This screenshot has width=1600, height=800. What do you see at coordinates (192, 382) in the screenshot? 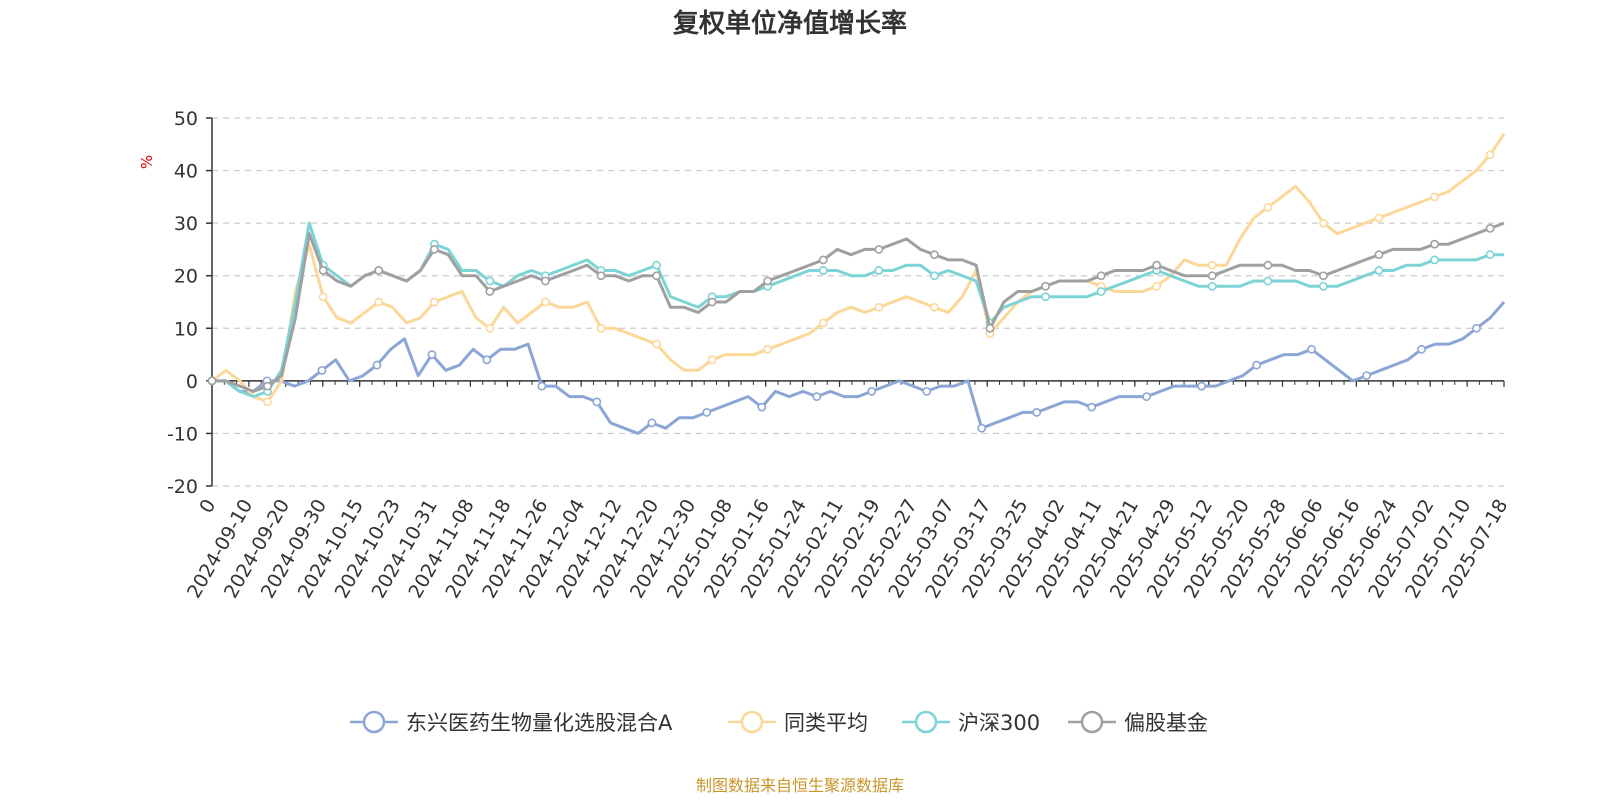
I see `y-tick-label: 0` at bounding box center [192, 382].